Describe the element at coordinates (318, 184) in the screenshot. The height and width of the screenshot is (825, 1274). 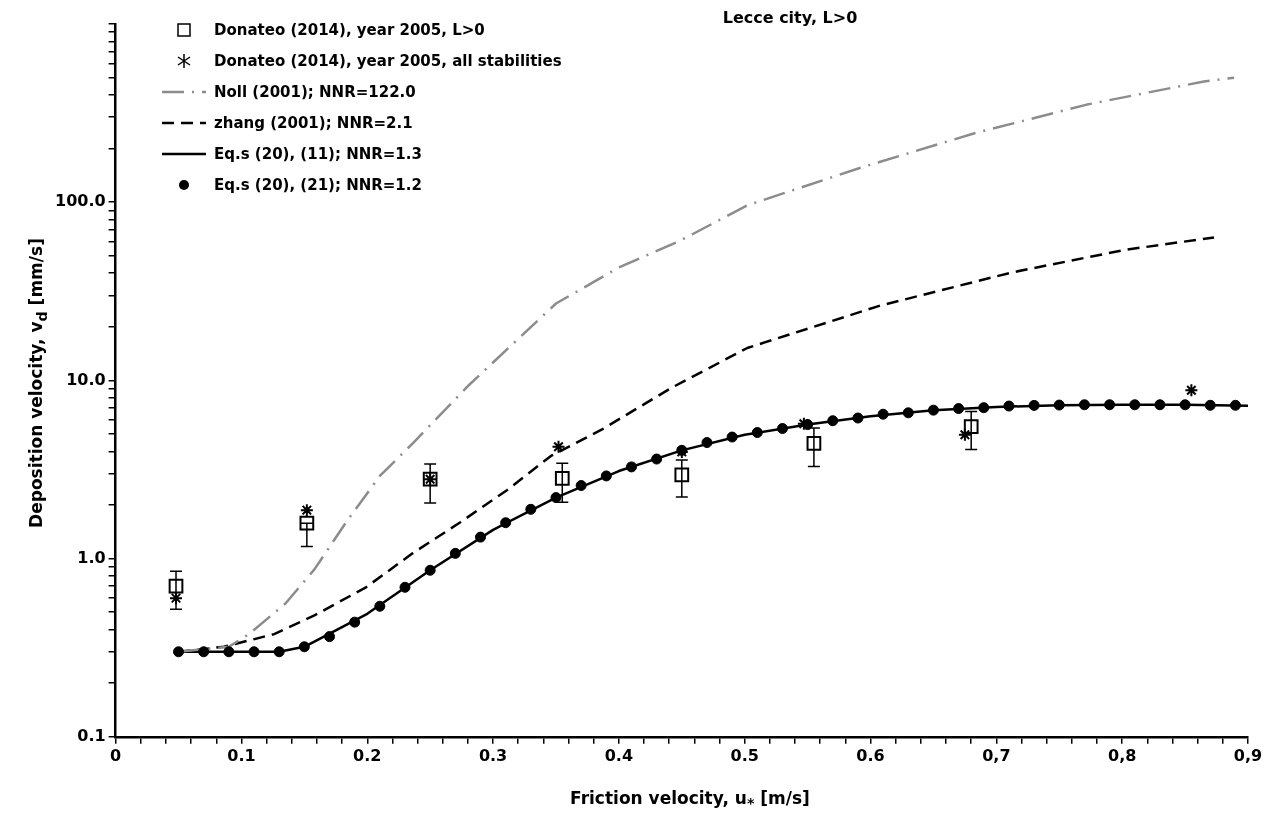
I see `legend-label: Eq.s (20), (21); NNR=1.2` at that location.